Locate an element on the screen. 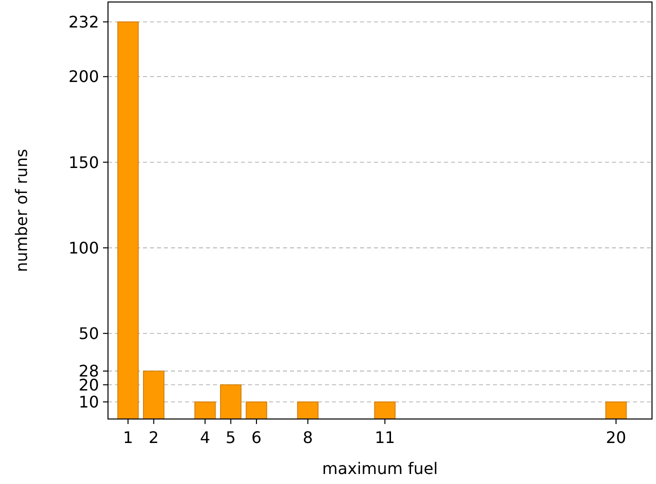 The width and height of the screenshot is (656, 484). y-tick-label: 200 is located at coordinates (83, 76).